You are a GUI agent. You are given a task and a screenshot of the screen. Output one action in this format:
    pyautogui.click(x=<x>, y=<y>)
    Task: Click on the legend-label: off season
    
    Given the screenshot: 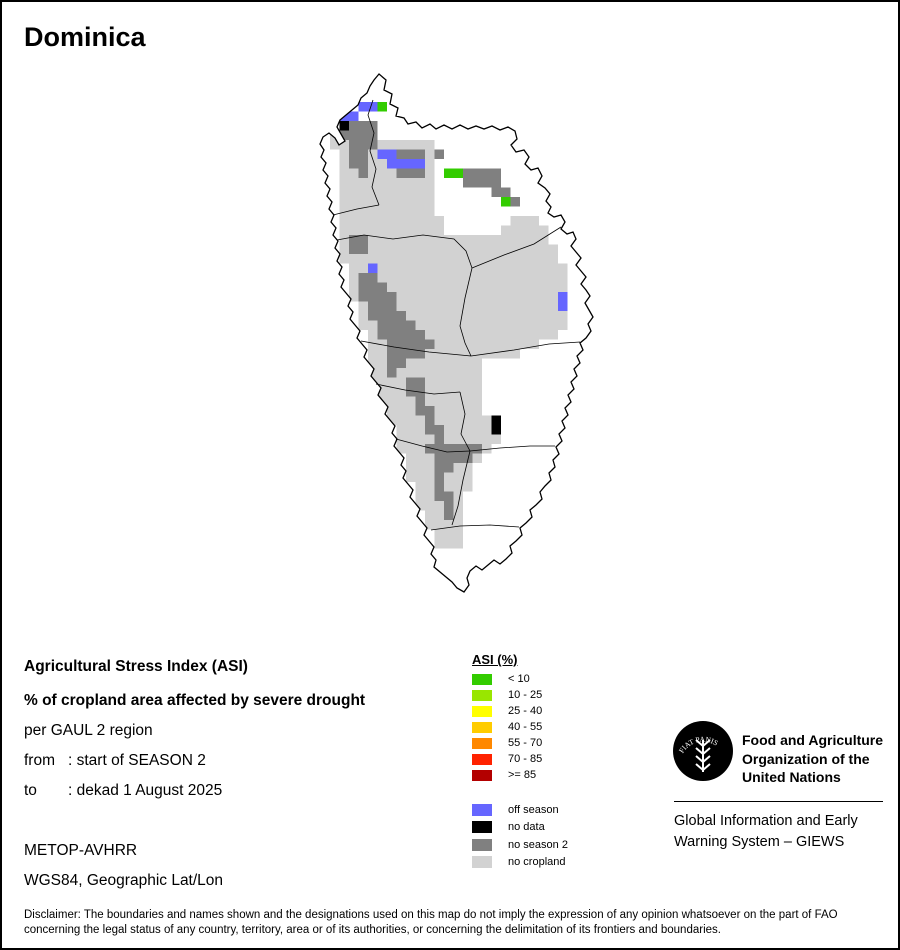 What is the action you would take?
    pyautogui.click(x=533, y=809)
    